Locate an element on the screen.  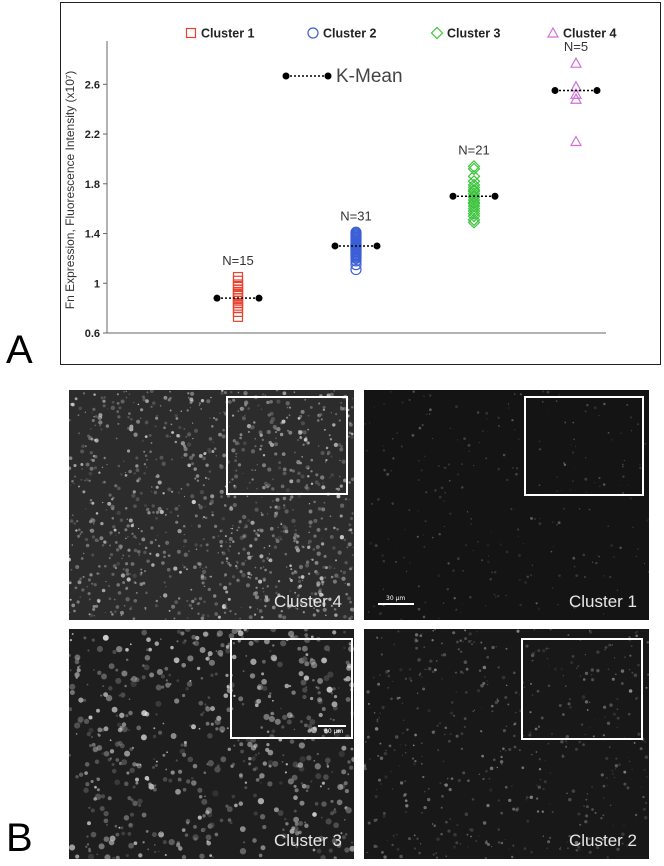
legend-label-cluster-4: Cluster 4 is located at coordinates (590, 34).